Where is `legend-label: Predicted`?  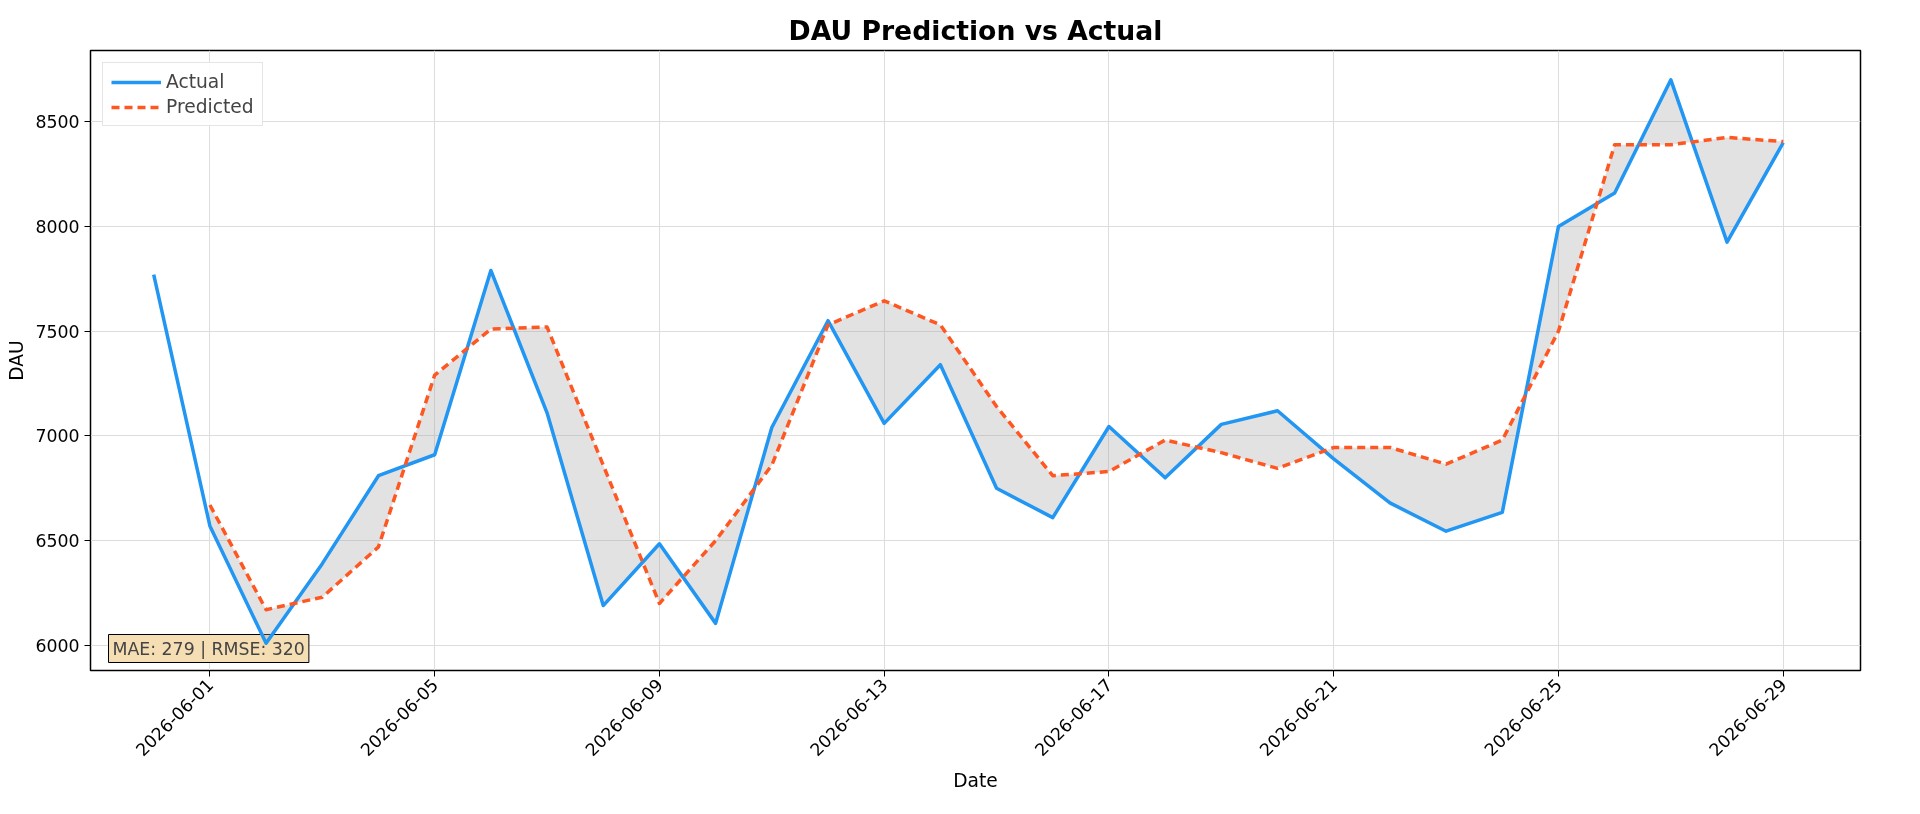 legend-label: Predicted is located at coordinates (210, 106).